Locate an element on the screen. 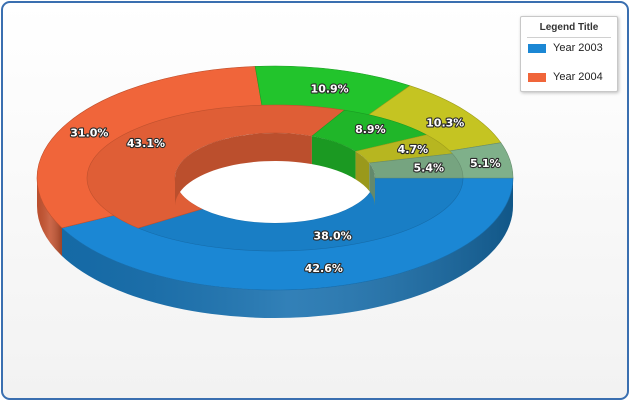 This screenshot has height=401, width=630. data-label: 10.3% is located at coordinates (445, 122).